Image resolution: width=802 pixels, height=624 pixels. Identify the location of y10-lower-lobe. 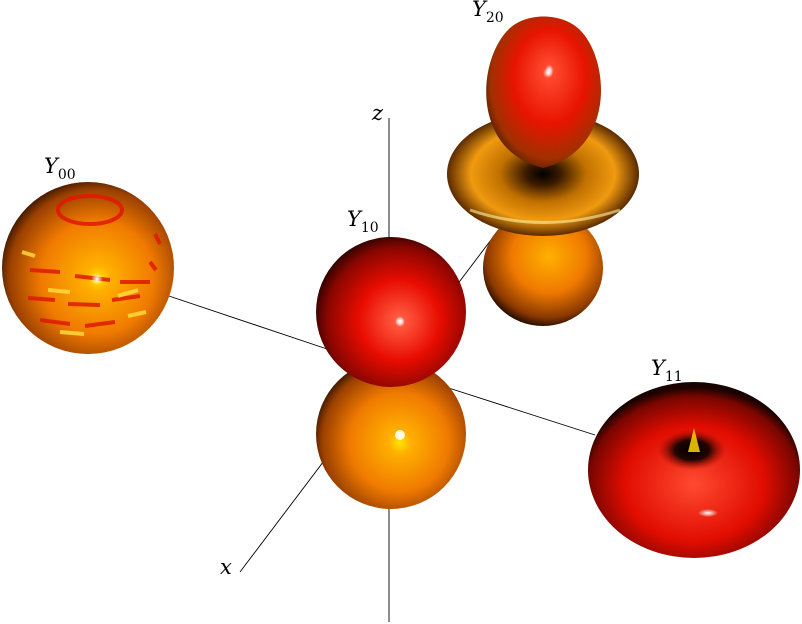
(391, 434).